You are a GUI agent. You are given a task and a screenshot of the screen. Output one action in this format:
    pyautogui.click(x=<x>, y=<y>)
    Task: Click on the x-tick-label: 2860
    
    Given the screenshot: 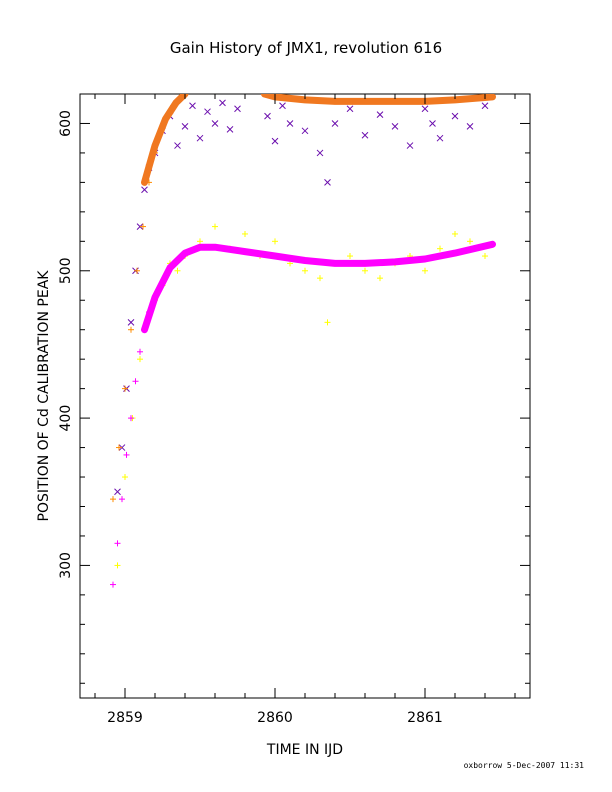 What is the action you would take?
    pyautogui.click(x=275, y=718)
    